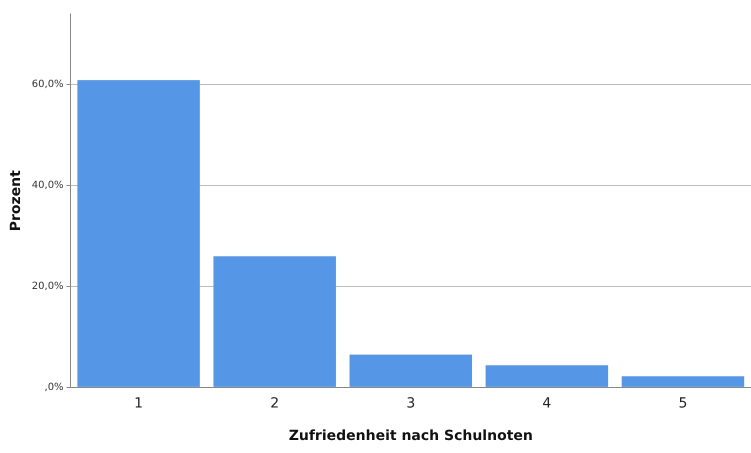 The width and height of the screenshot is (751, 453). Describe the element at coordinates (139, 403) in the screenshot. I see `x-tick-label: 1` at that location.